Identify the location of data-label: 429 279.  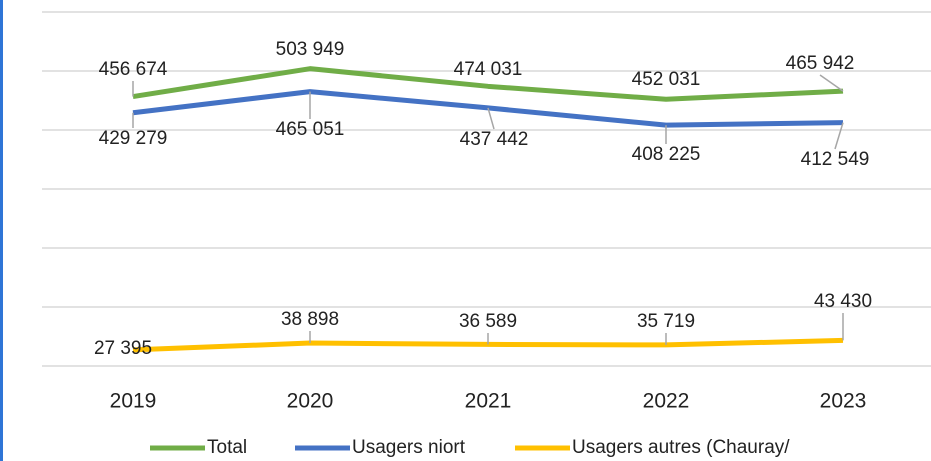
(133, 138).